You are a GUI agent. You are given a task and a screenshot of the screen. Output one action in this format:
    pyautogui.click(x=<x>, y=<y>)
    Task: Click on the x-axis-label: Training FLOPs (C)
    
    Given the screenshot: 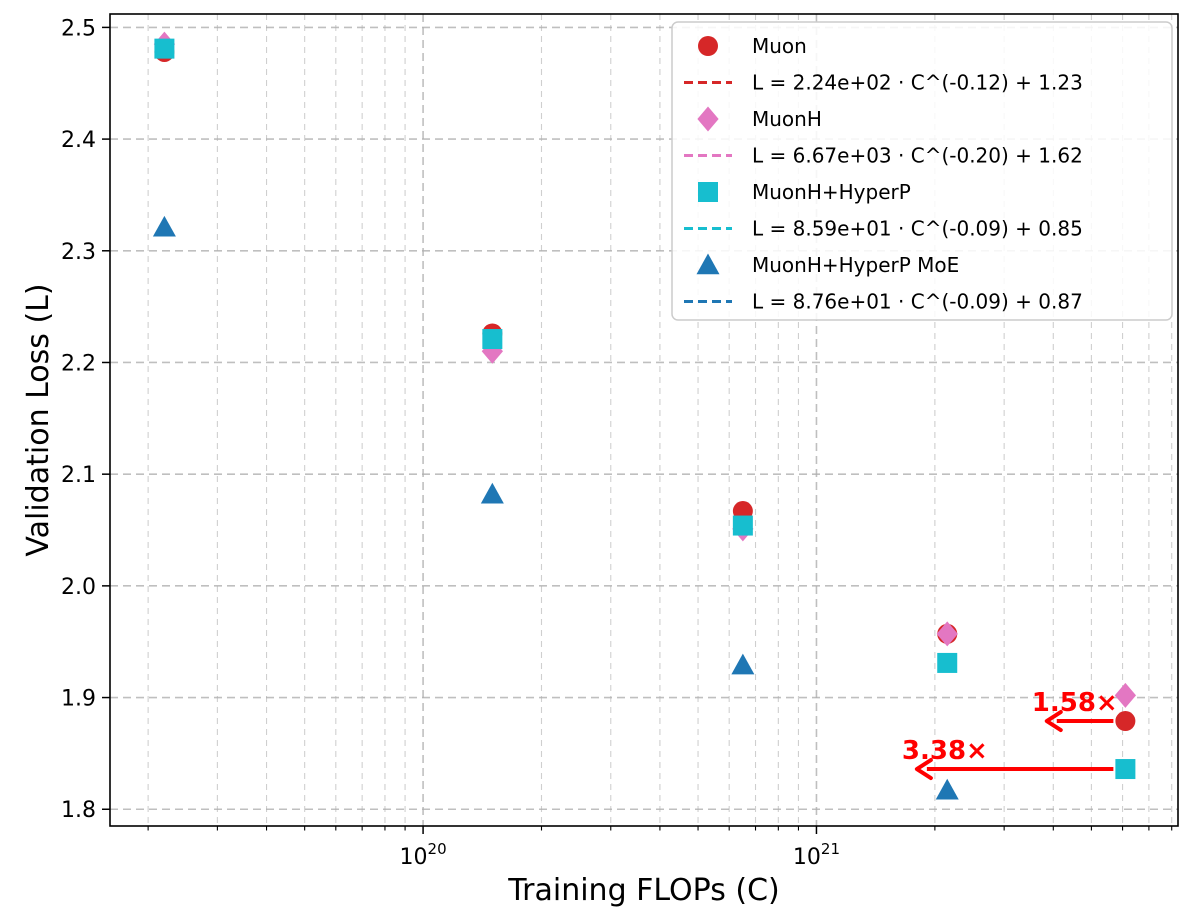 What is the action you would take?
    pyautogui.click(x=643, y=890)
    